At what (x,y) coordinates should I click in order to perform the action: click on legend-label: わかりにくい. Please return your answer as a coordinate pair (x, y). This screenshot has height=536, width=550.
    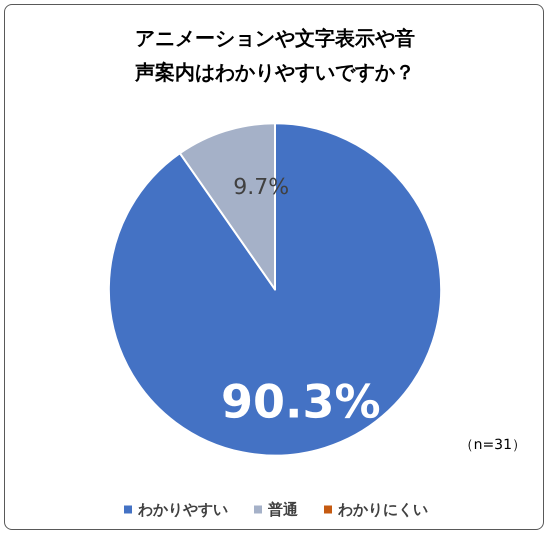
    Looking at the image, I should click on (382, 509).